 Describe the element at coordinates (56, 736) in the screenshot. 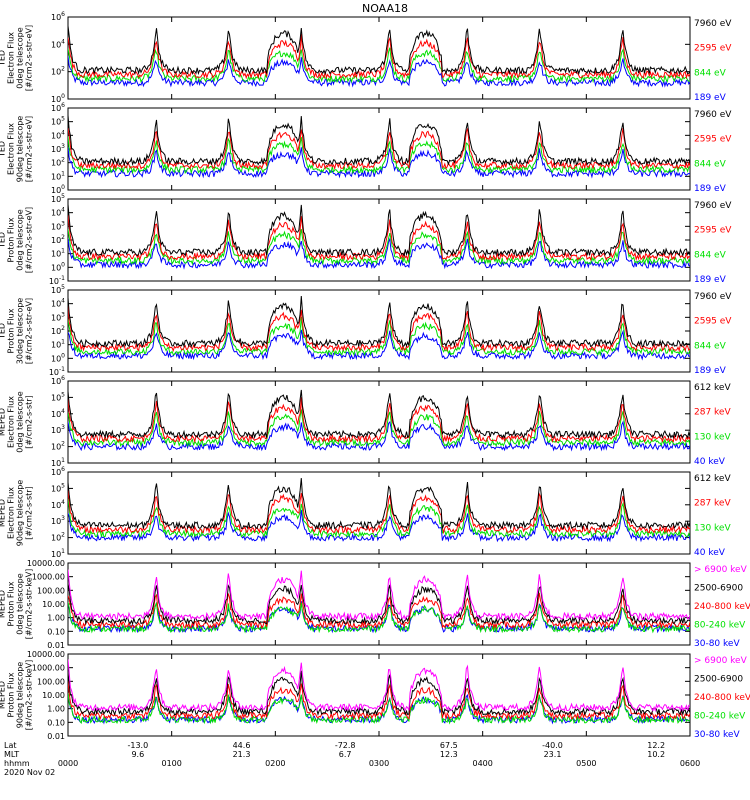

I see `y-tick-label: 0.01` at that location.